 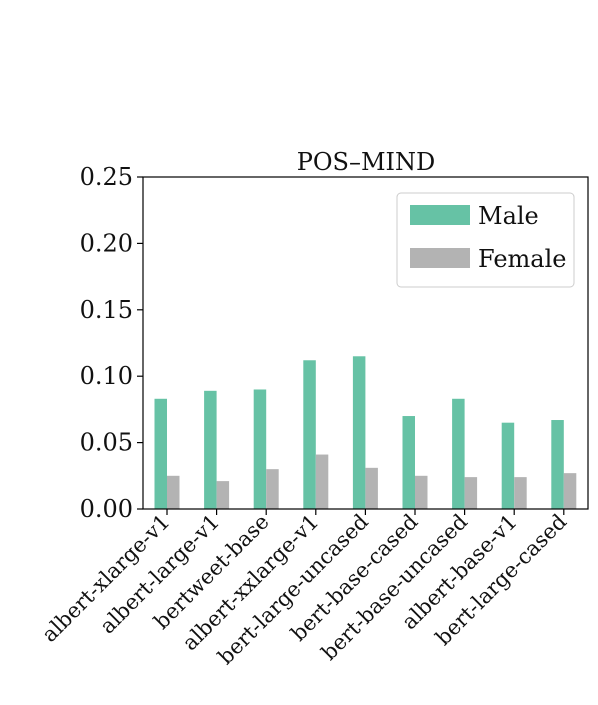 What do you see at coordinates (106, 310) in the screenshot?
I see `y-tick-label-3: 0.15` at bounding box center [106, 310].